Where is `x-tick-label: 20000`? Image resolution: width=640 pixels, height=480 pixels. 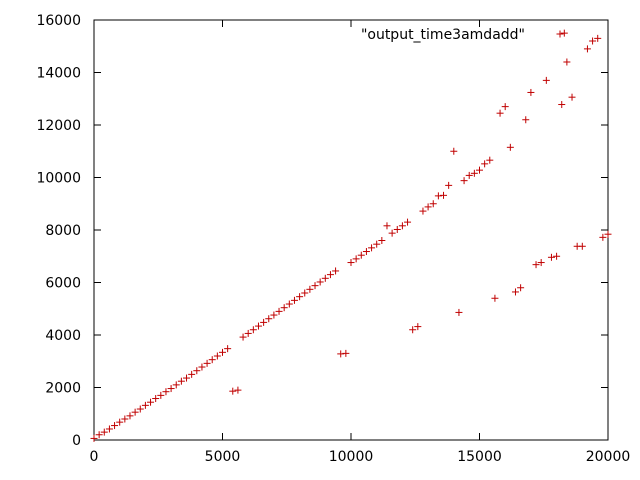 x-tick-label: 20000 is located at coordinates (608, 457).